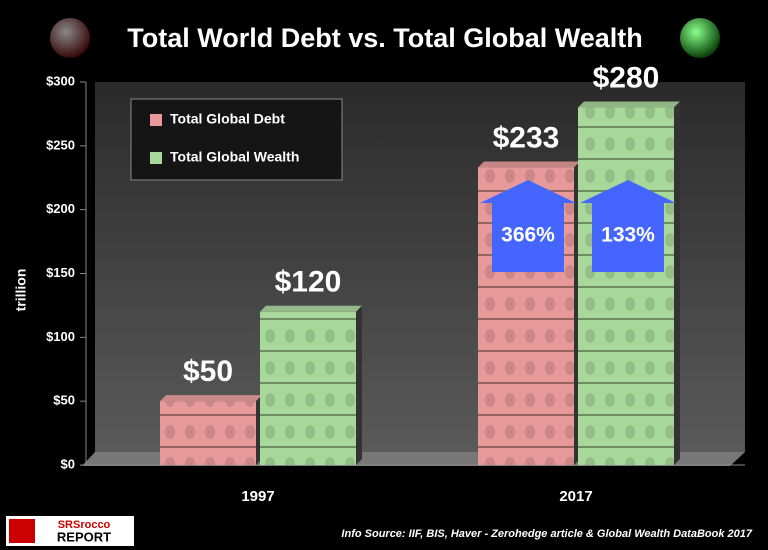  I want to click on value-label: $50, so click(208, 371).